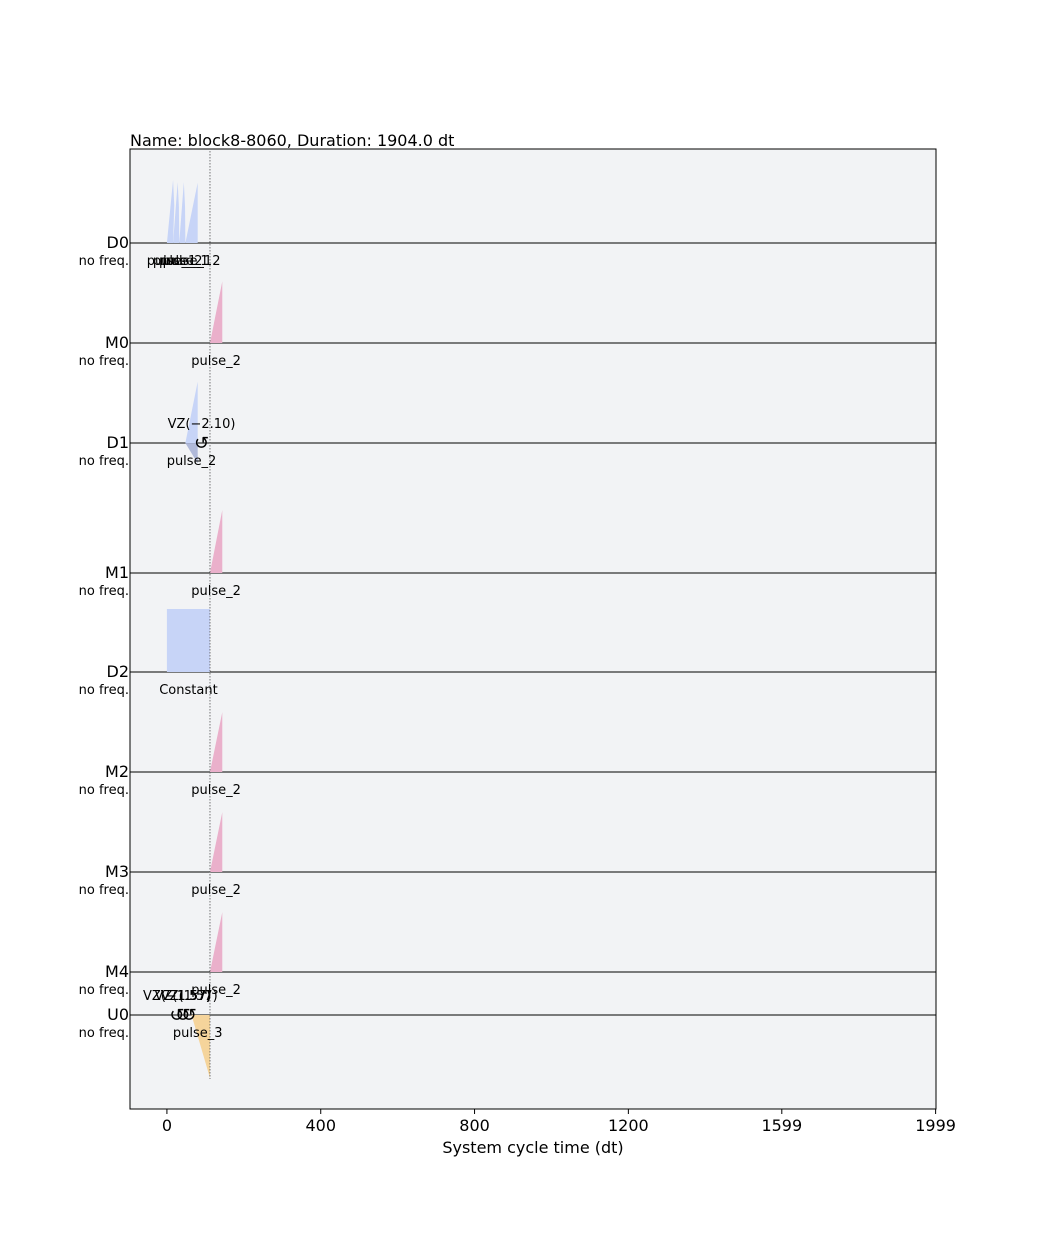 This screenshot has height=1246, width=1040. What do you see at coordinates (781, 1125) in the screenshot?
I see `x-tick-label: 1599` at bounding box center [781, 1125].